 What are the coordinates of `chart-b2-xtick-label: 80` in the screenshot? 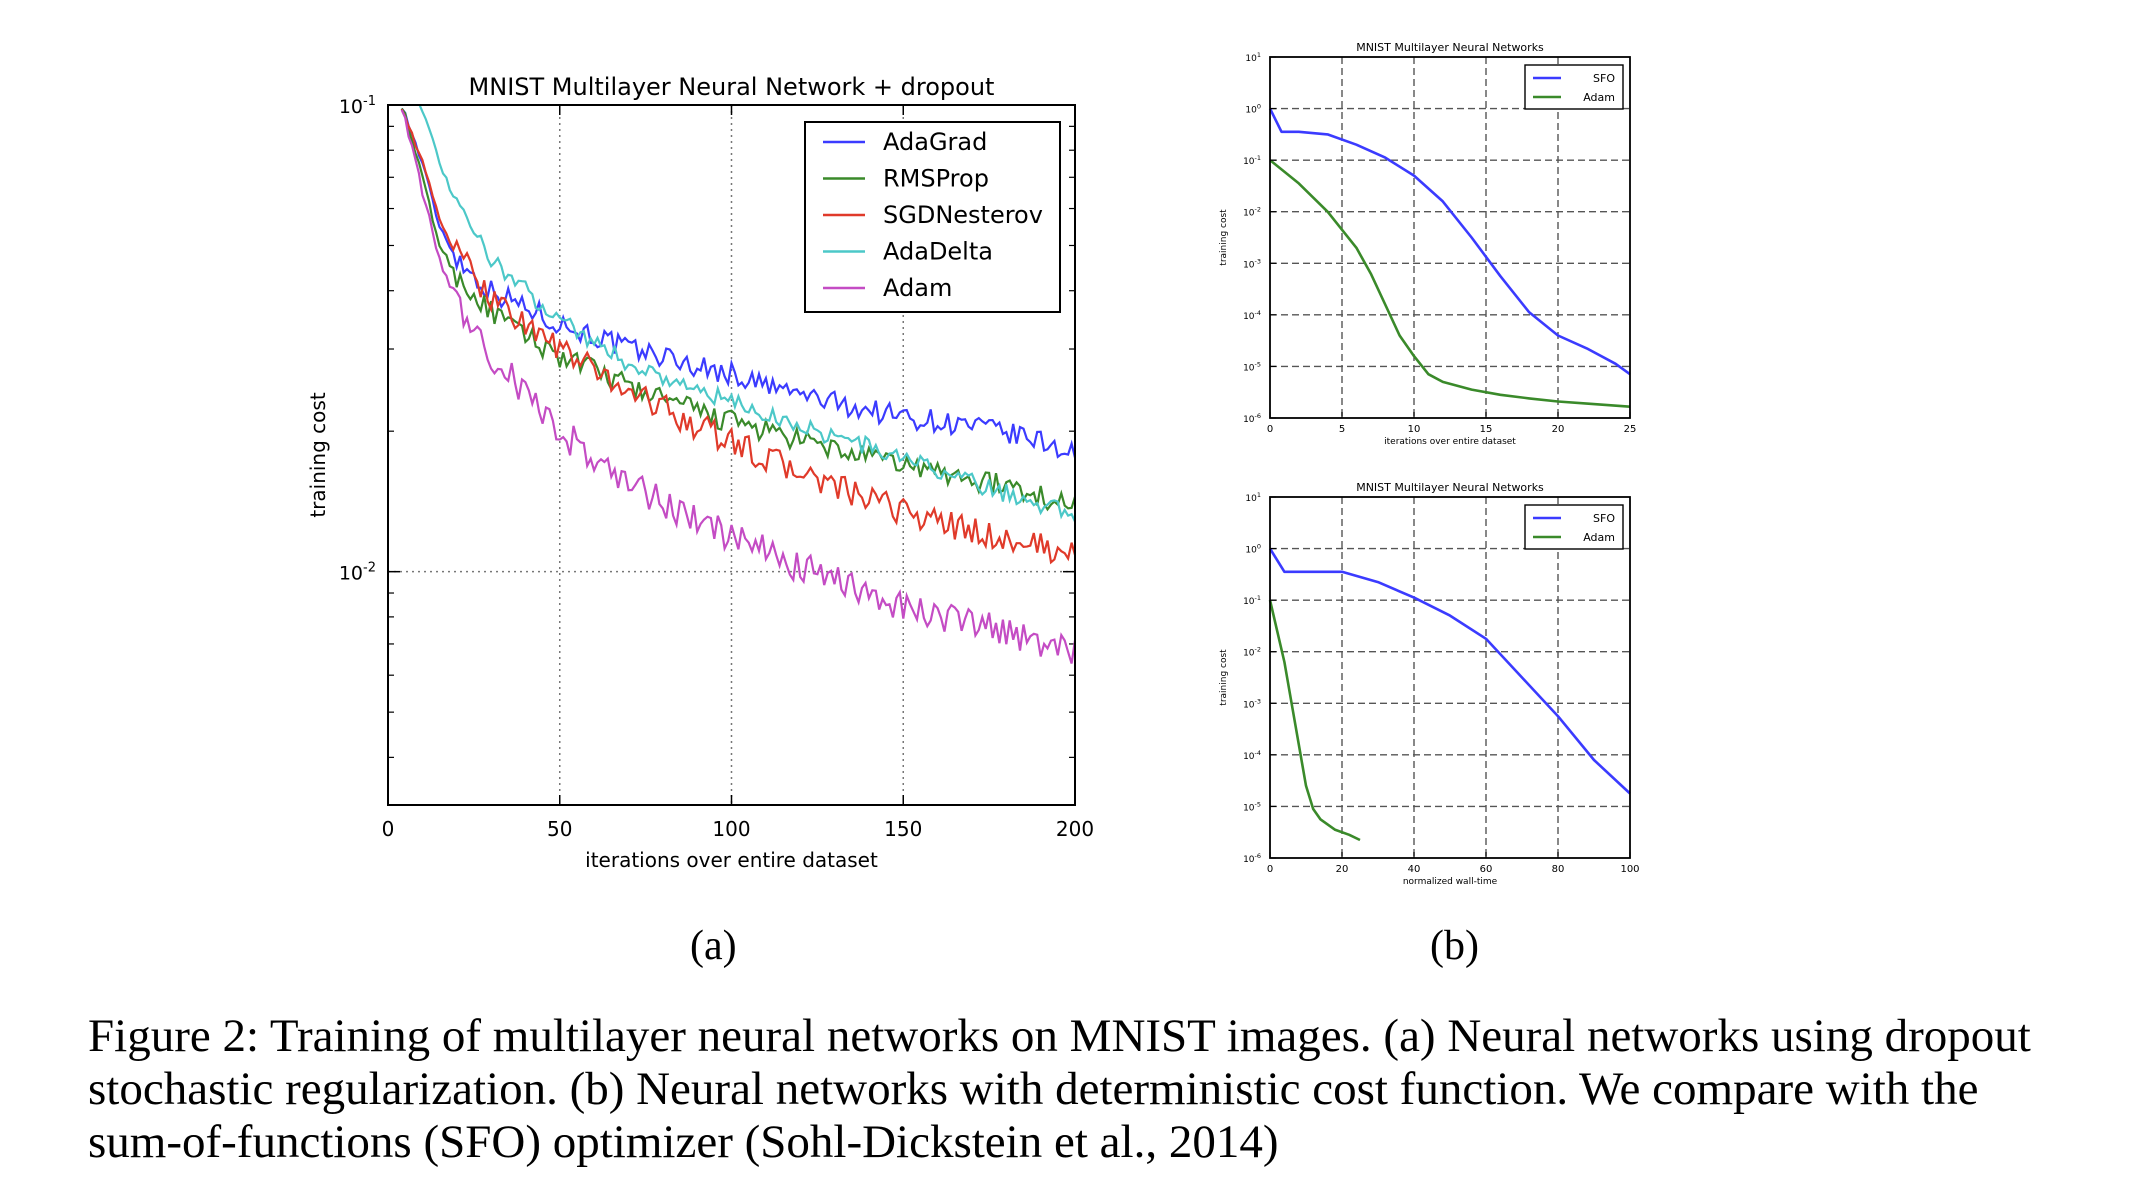 It's located at (1558, 869).